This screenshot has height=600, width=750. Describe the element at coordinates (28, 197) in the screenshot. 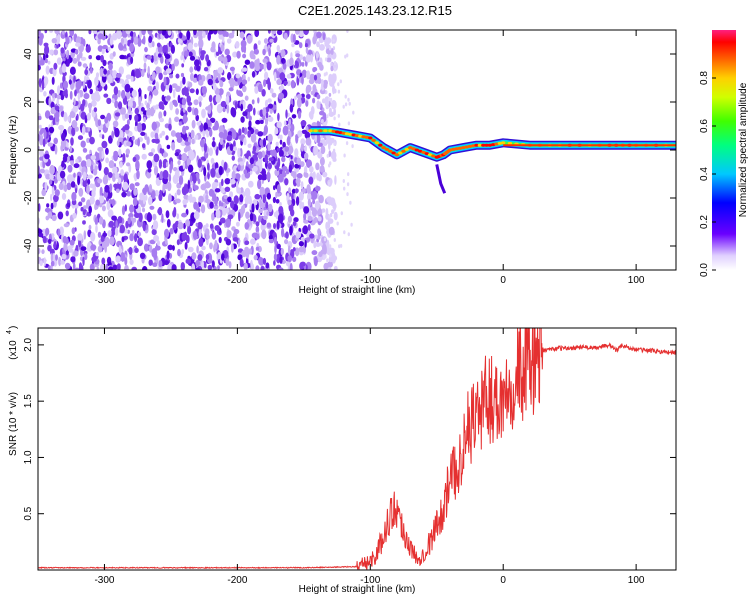

I see `y-tick-label: -20` at that location.